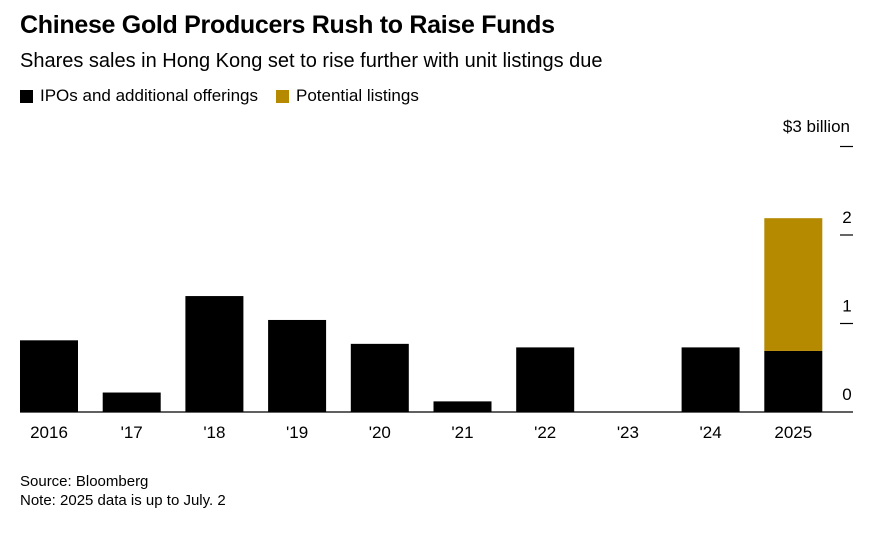  Describe the element at coordinates (149, 95) in the screenshot. I see `legend-label-ipos: IPOs and additional offerings` at that location.